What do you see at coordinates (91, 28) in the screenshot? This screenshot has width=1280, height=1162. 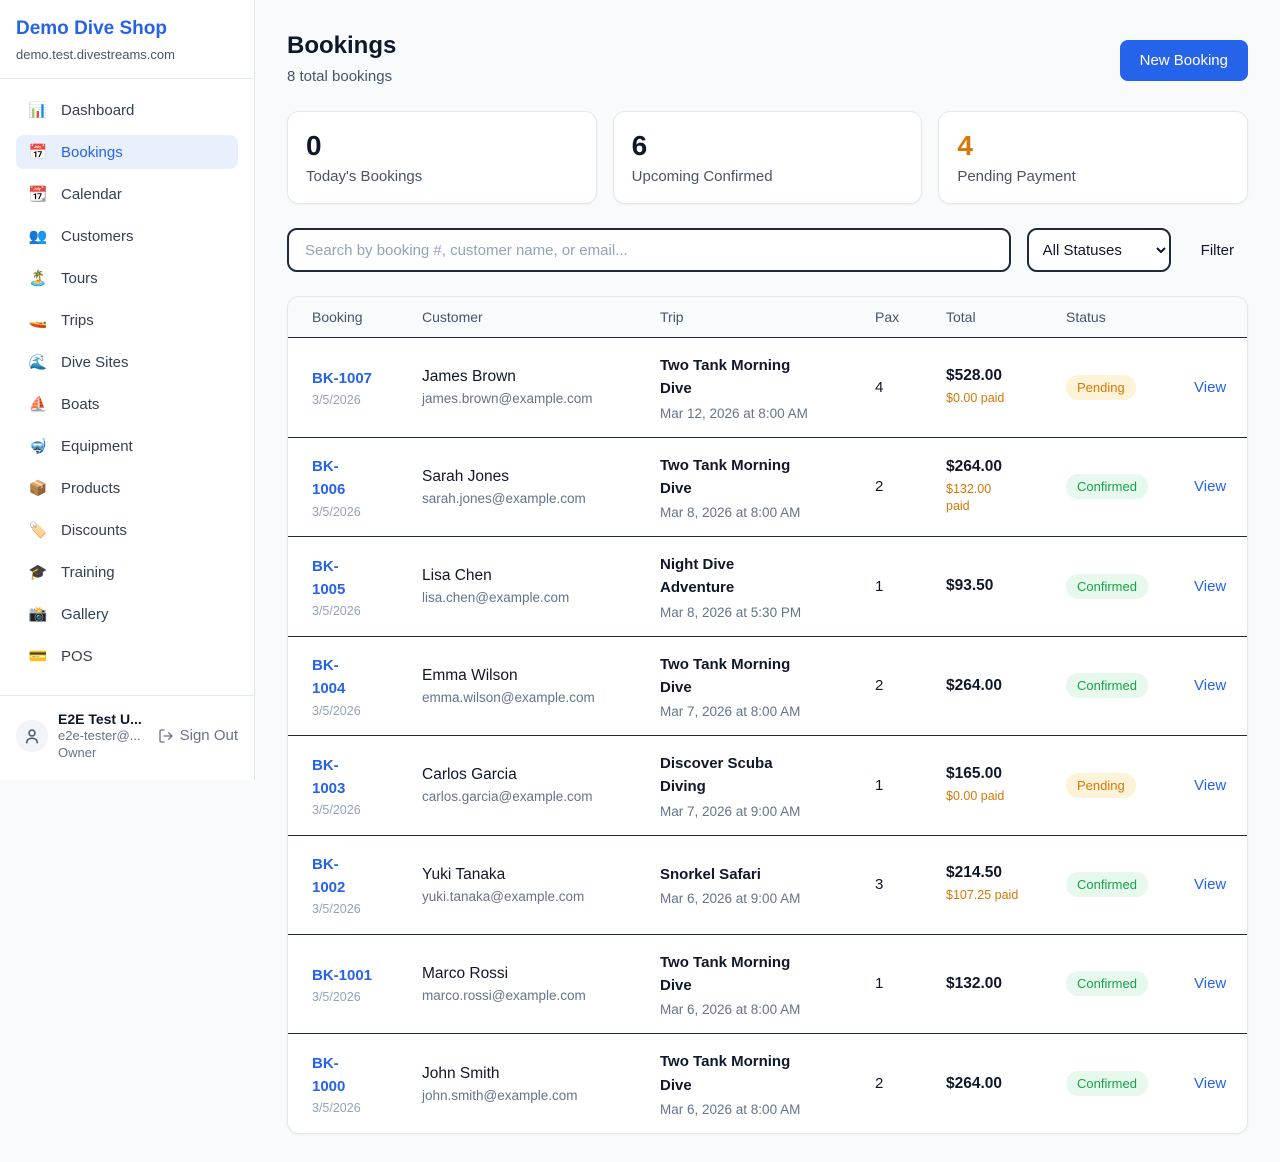 I see `shop-name: Demo Dive Shop` at bounding box center [91, 28].